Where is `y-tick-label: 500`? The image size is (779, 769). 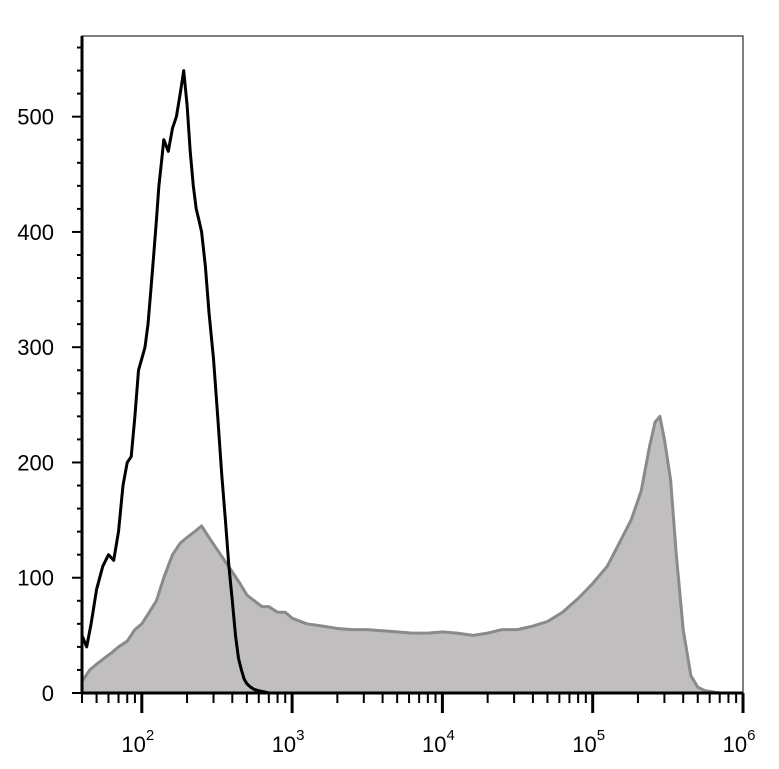 y-tick-label: 500 is located at coordinates (35, 117).